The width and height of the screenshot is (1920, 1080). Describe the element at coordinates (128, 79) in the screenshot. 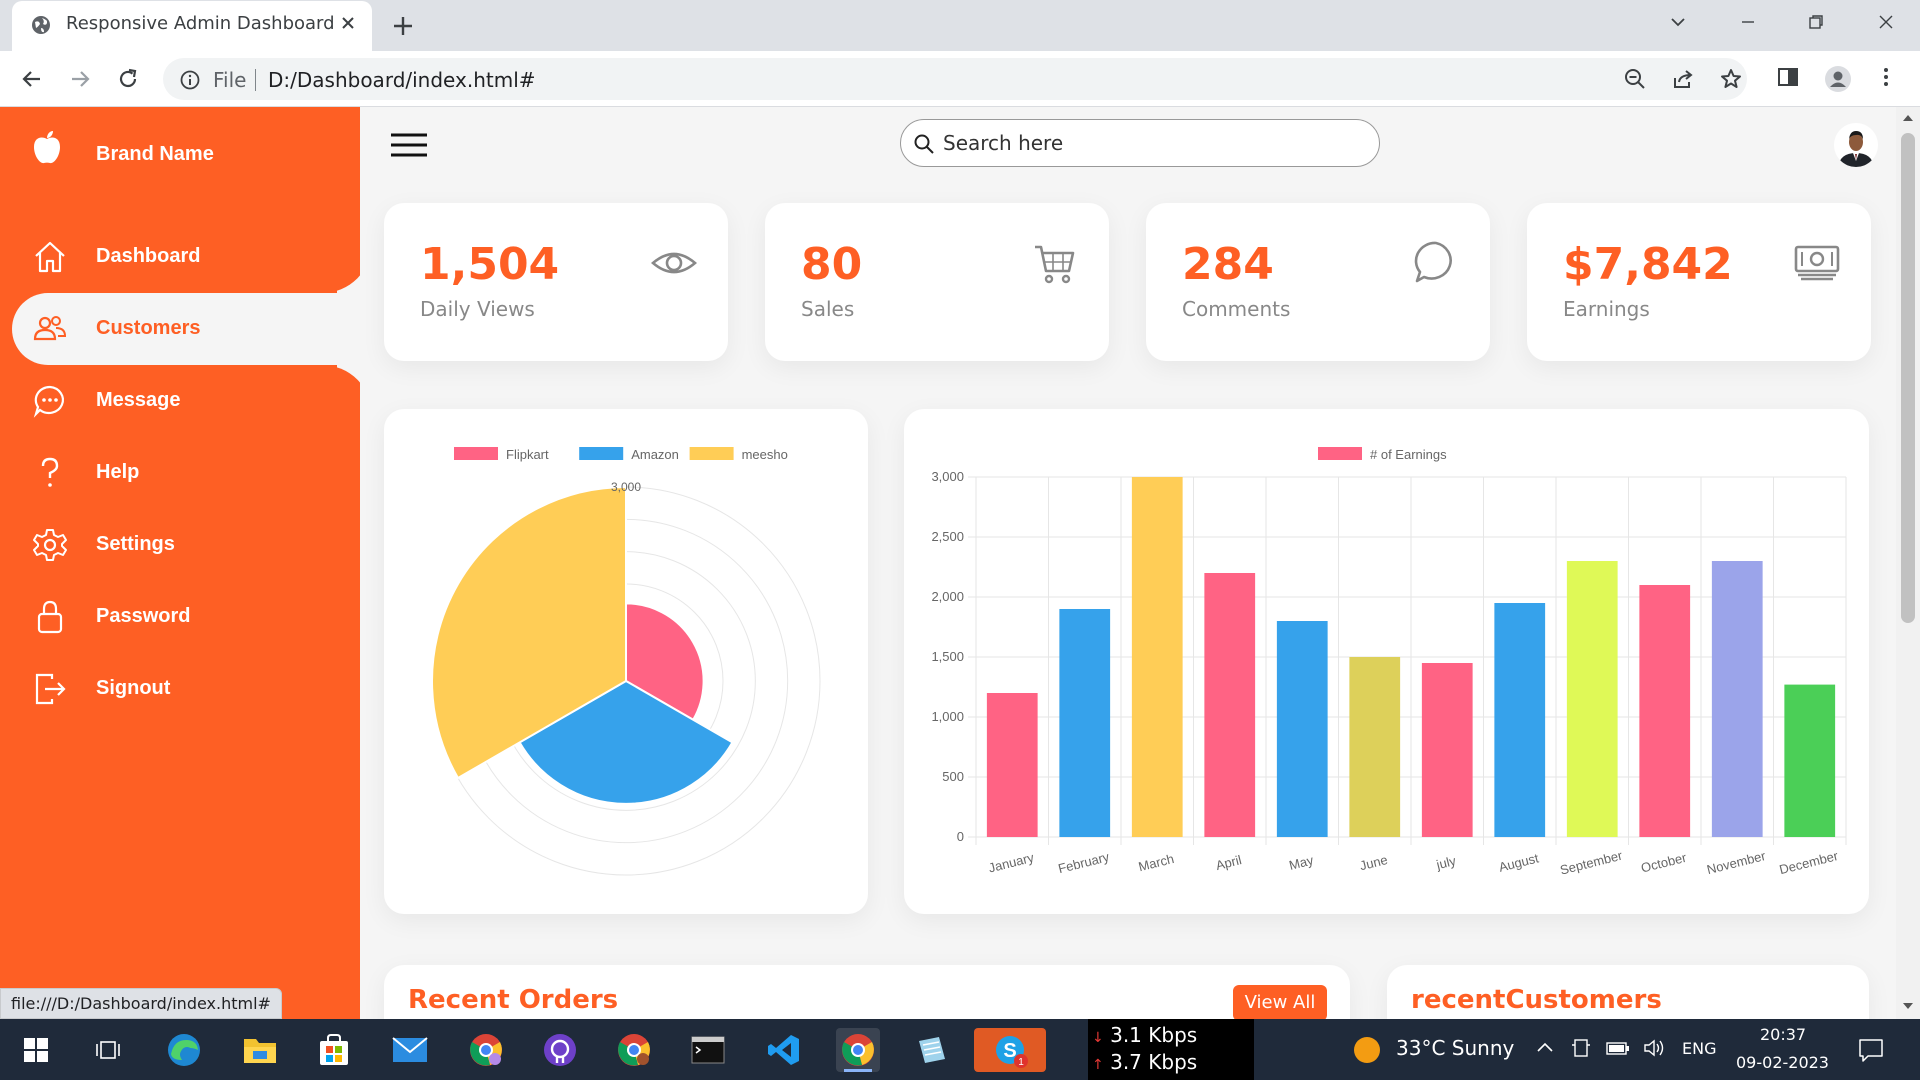

I see `reload-button` at that location.